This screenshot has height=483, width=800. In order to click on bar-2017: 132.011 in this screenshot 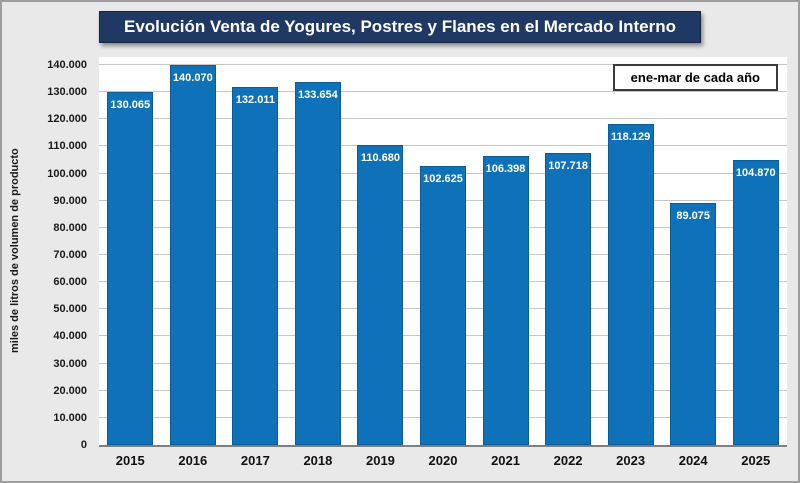, I will do `click(255, 265)`.